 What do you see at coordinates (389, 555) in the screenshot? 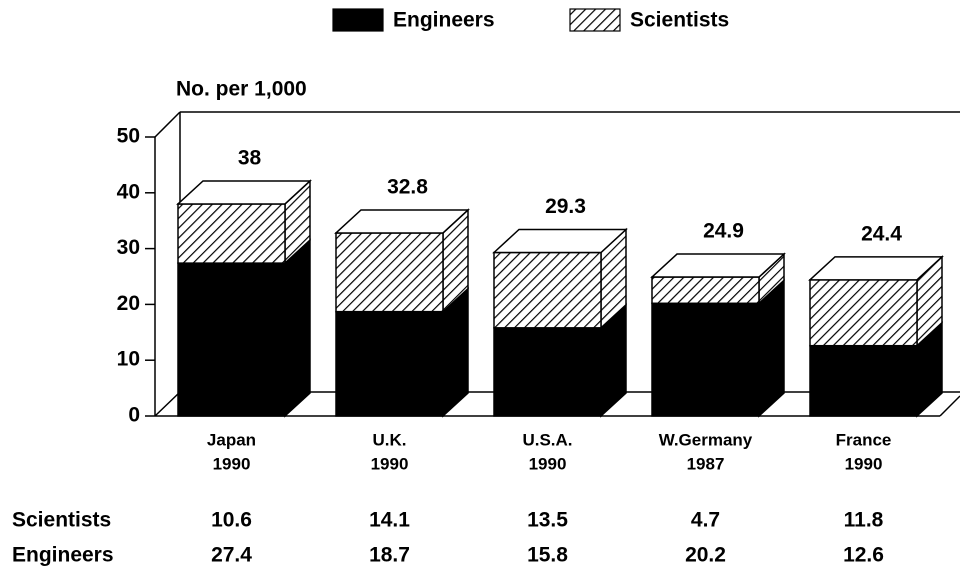
I see `table-value: 18.7` at bounding box center [389, 555].